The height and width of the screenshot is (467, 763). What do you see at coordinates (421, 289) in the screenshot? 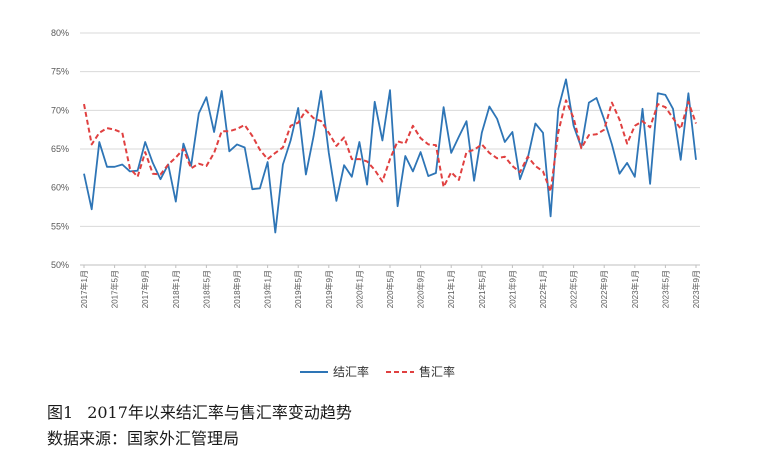
I see `x-tick-label: 2020年9月` at bounding box center [421, 289].